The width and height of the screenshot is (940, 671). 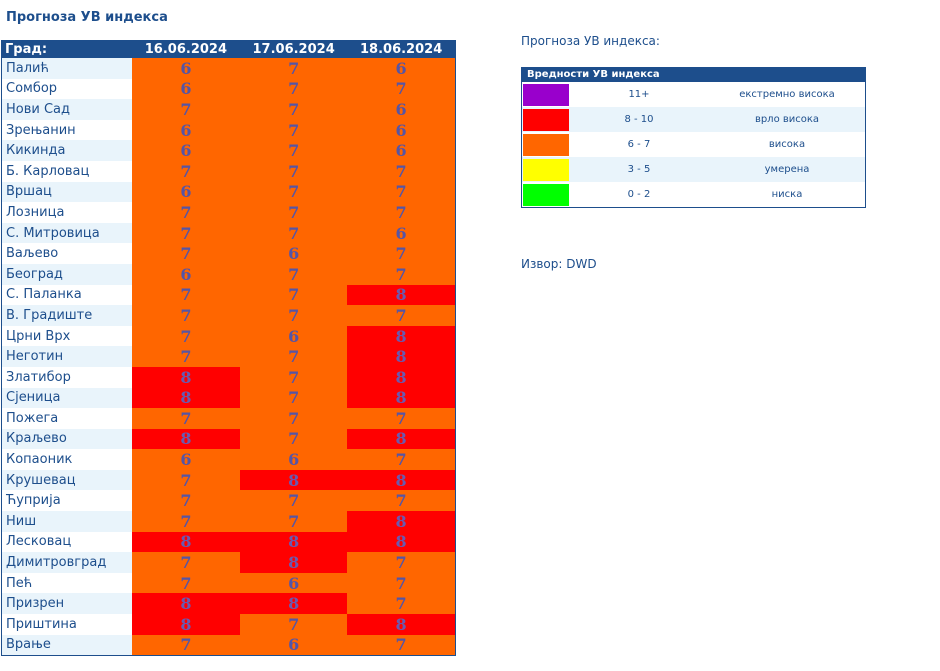 I want to click on city-name: Златибор, so click(x=66, y=377).